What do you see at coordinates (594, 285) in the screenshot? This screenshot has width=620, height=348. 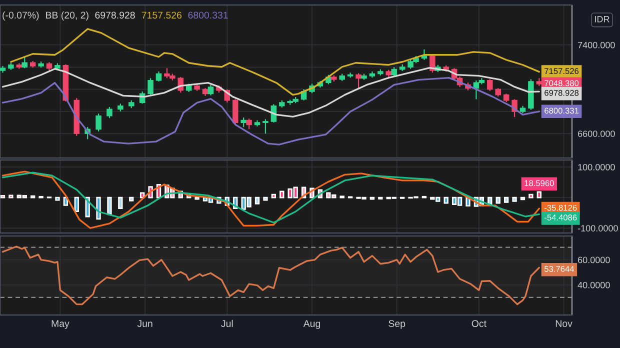 I see `y-tick-label: 40.0000` at bounding box center [594, 285].